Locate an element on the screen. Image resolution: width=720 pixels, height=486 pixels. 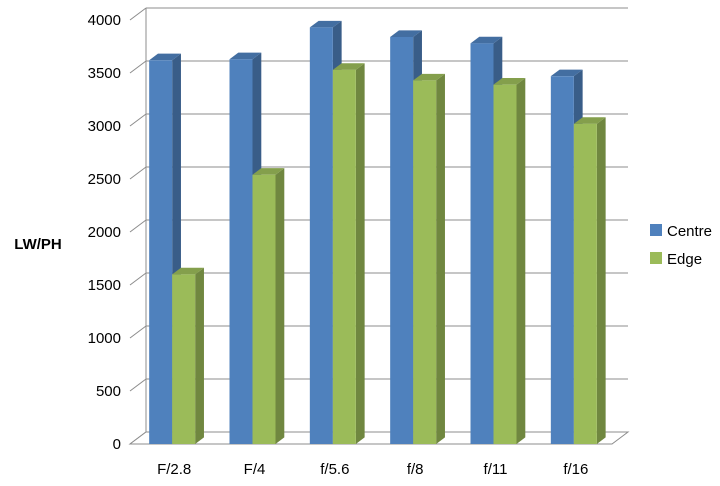
bar-edge-f/16 is located at coordinates (589, 280).